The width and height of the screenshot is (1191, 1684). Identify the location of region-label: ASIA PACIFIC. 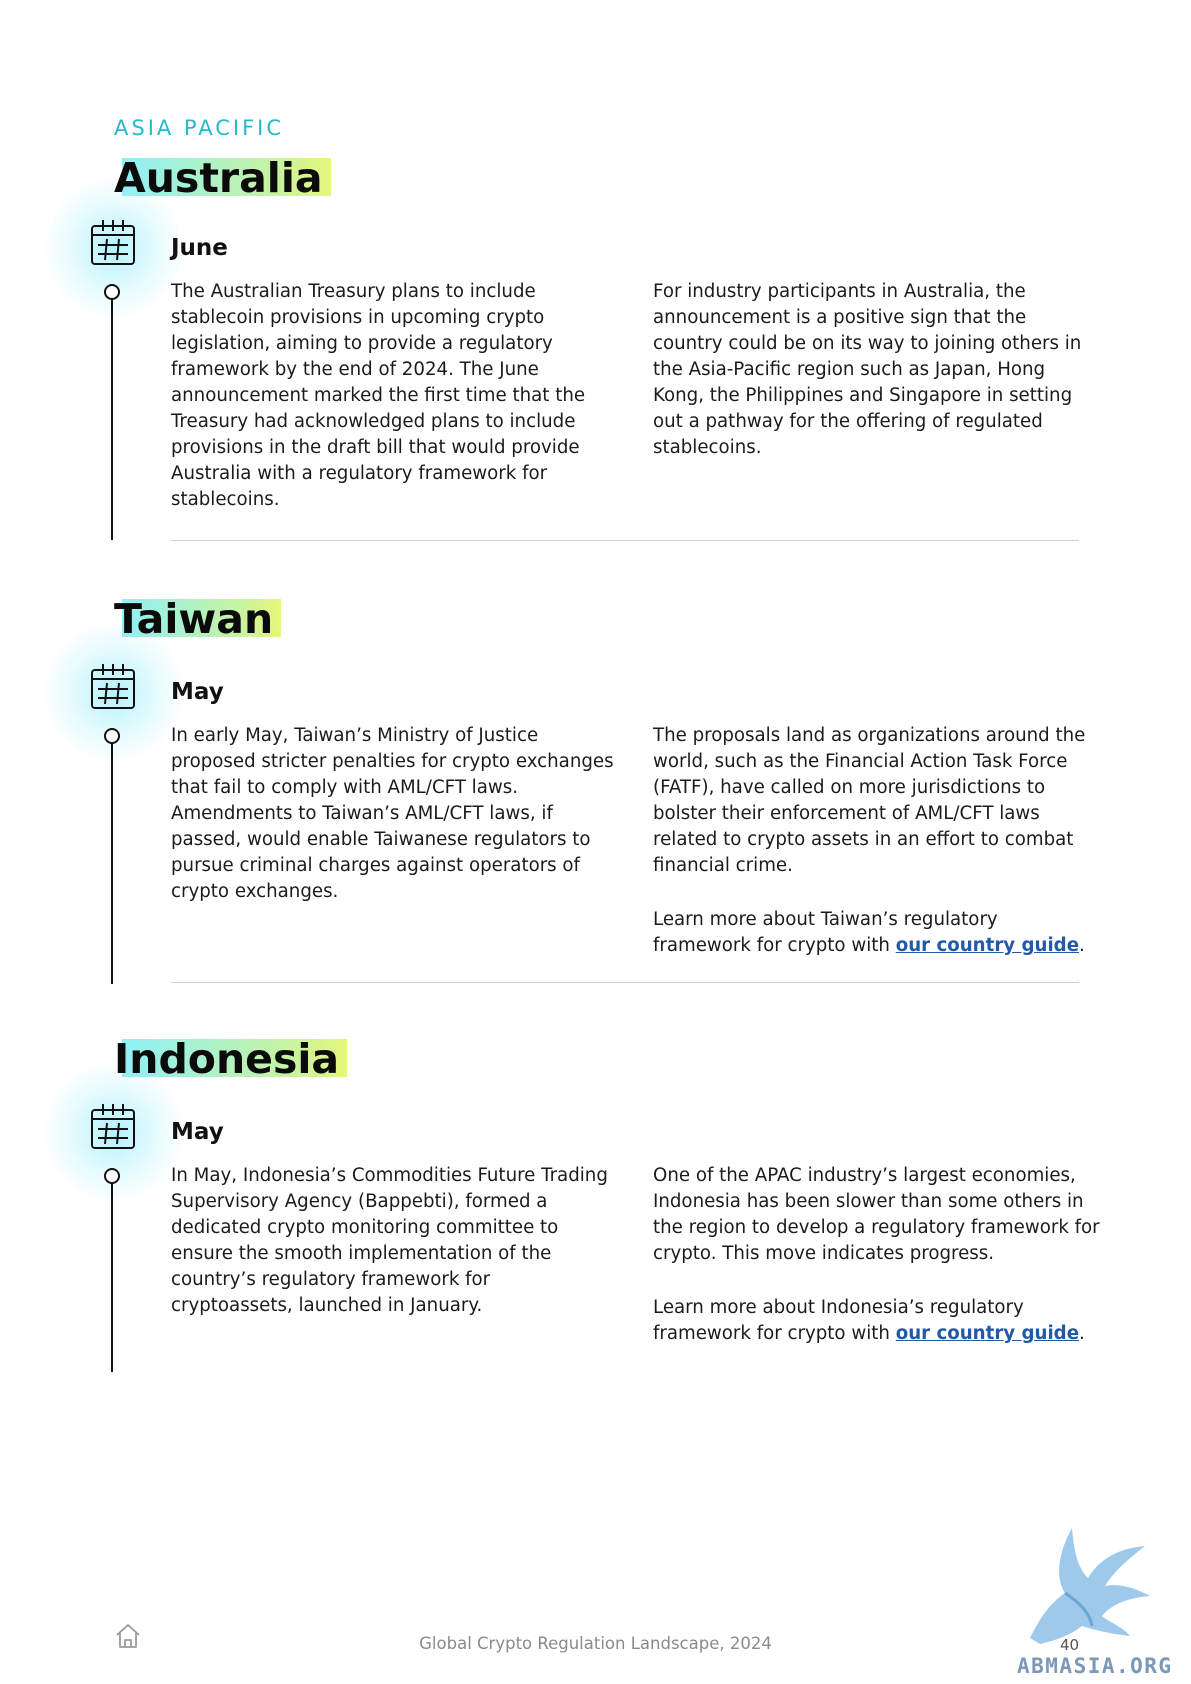
(199, 128).